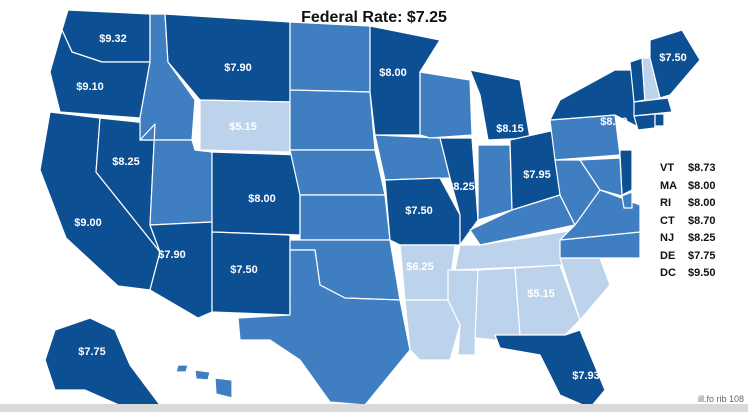 Image resolution: width=748 pixels, height=412 pixels. I want to click on state-wv, so click(577, 192).